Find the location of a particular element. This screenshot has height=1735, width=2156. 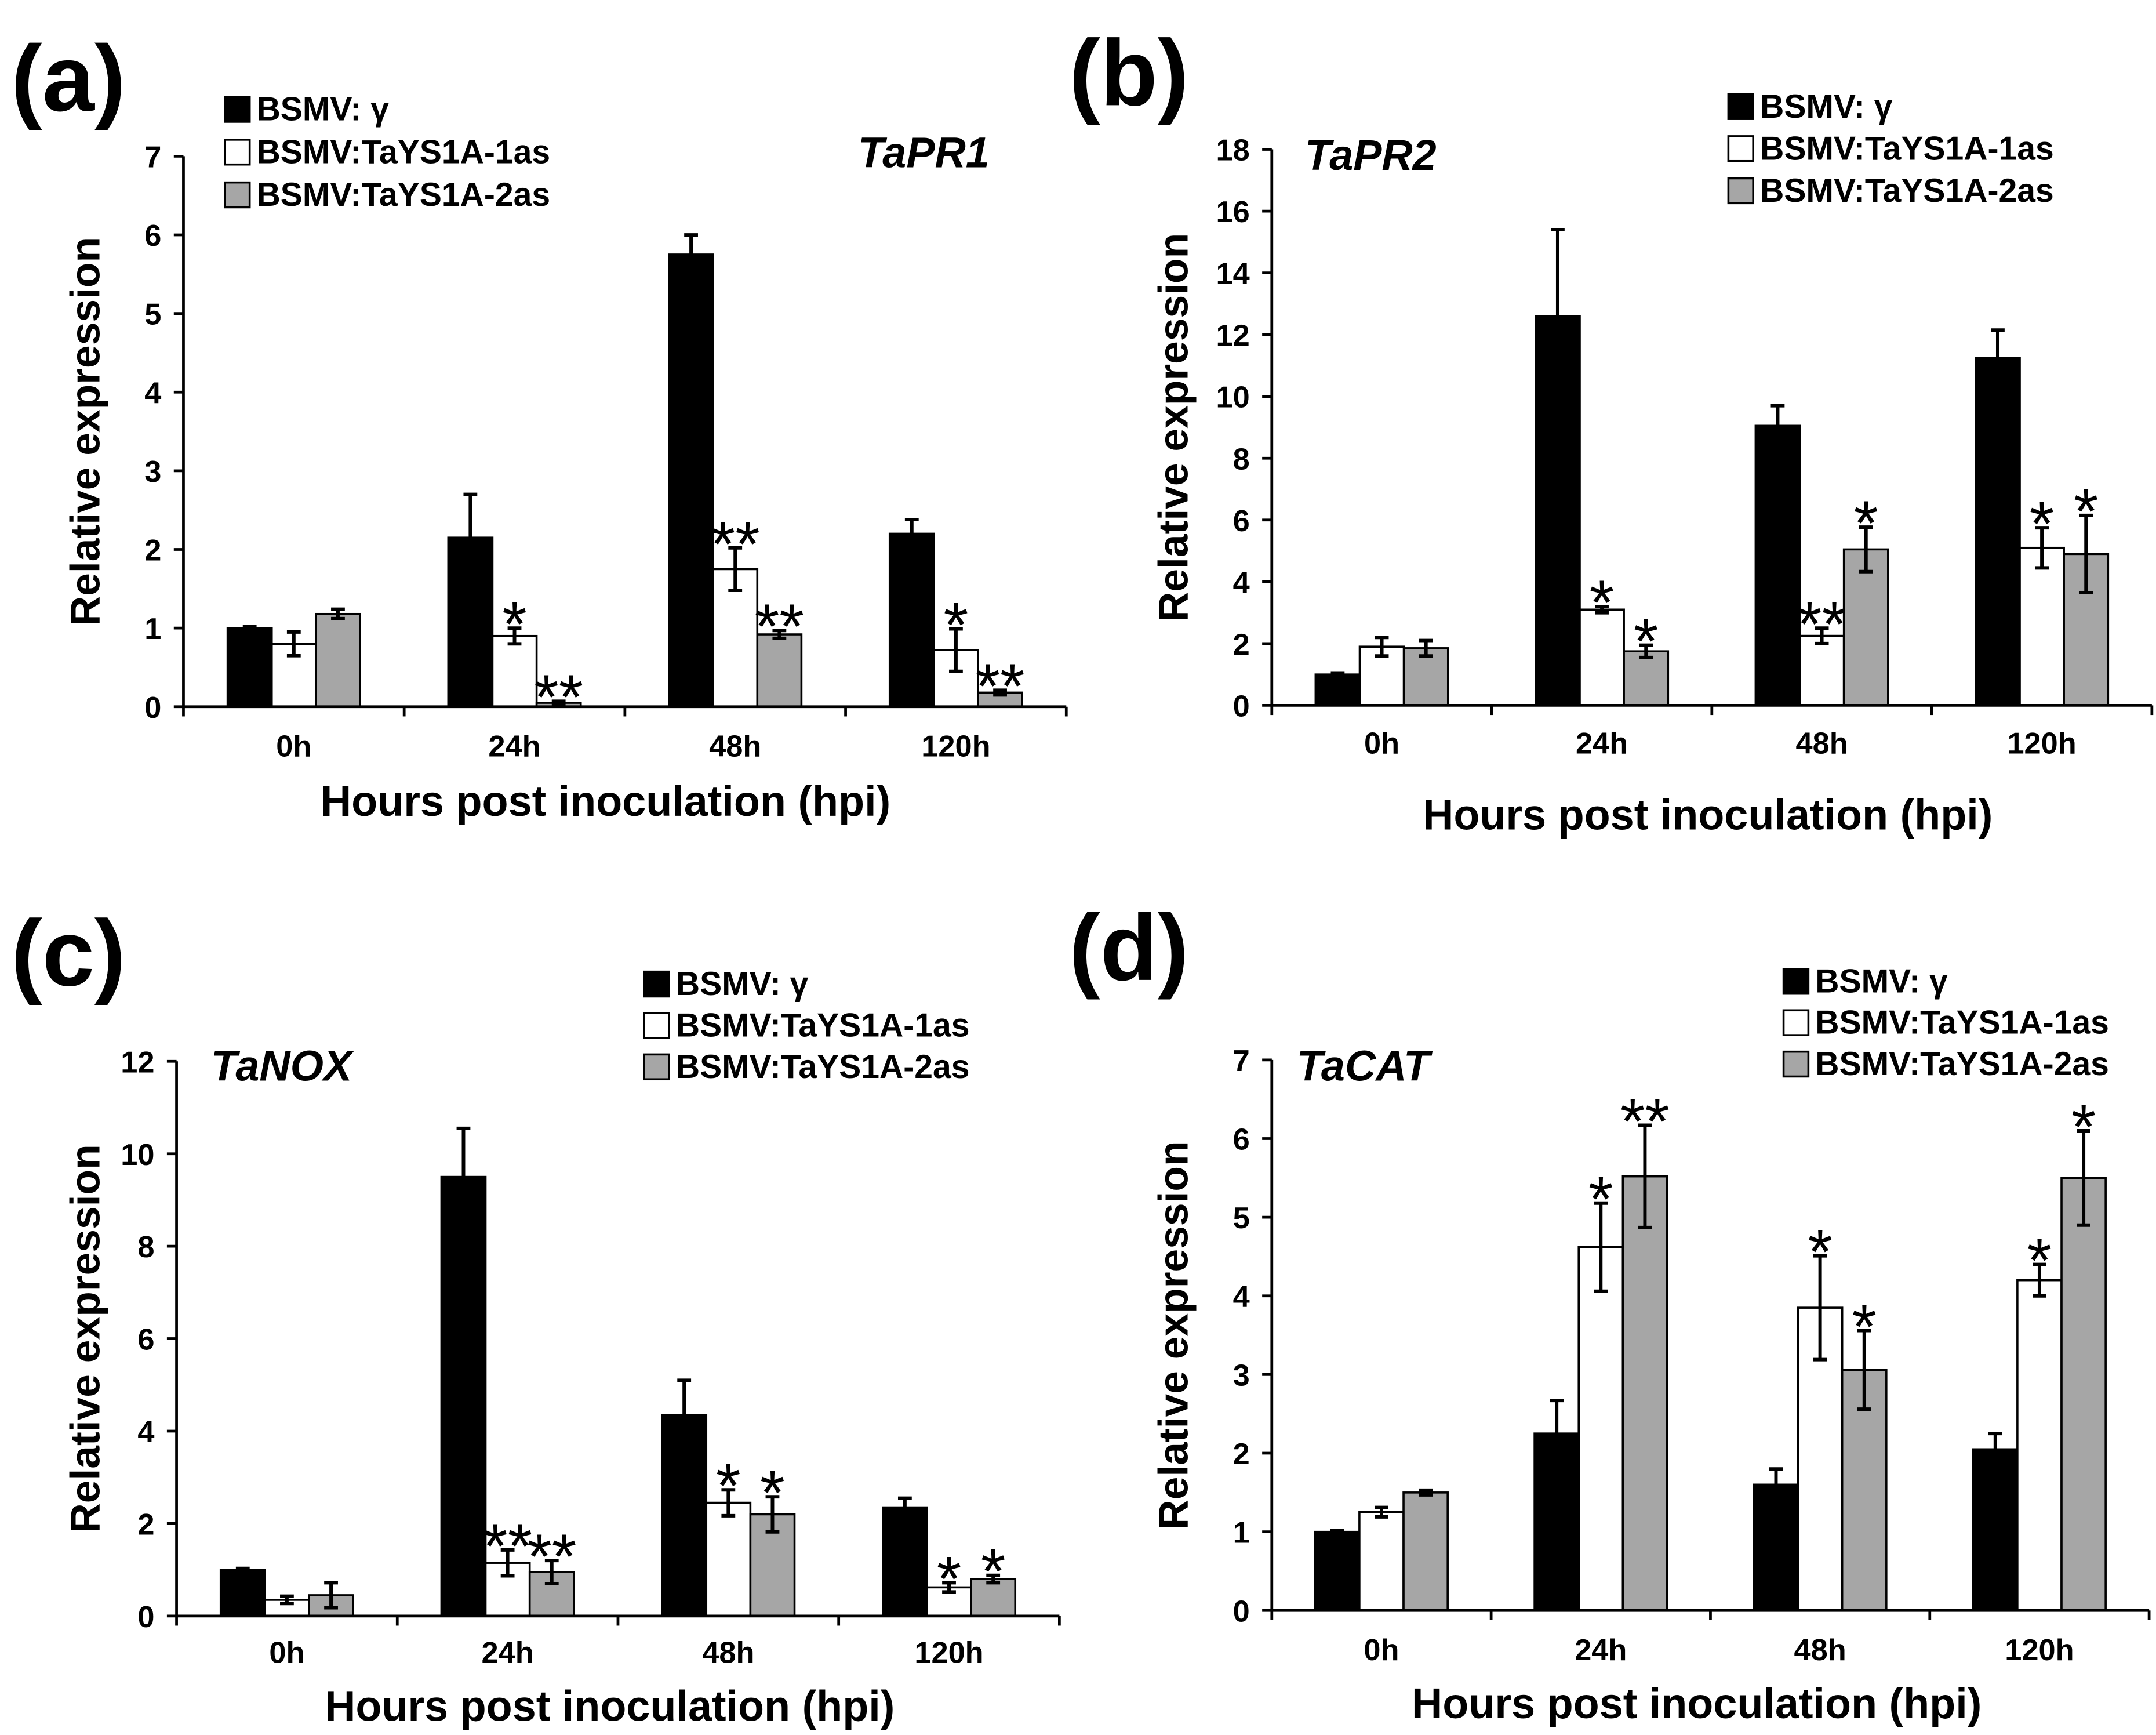

x-tick-label: 24h is located at coordinates (1601, 1650).